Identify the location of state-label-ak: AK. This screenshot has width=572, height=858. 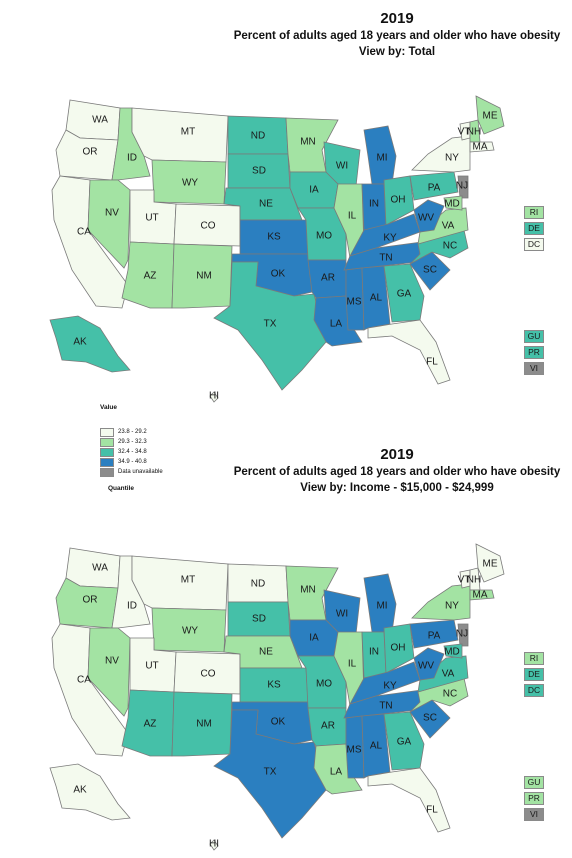
(80, 342).